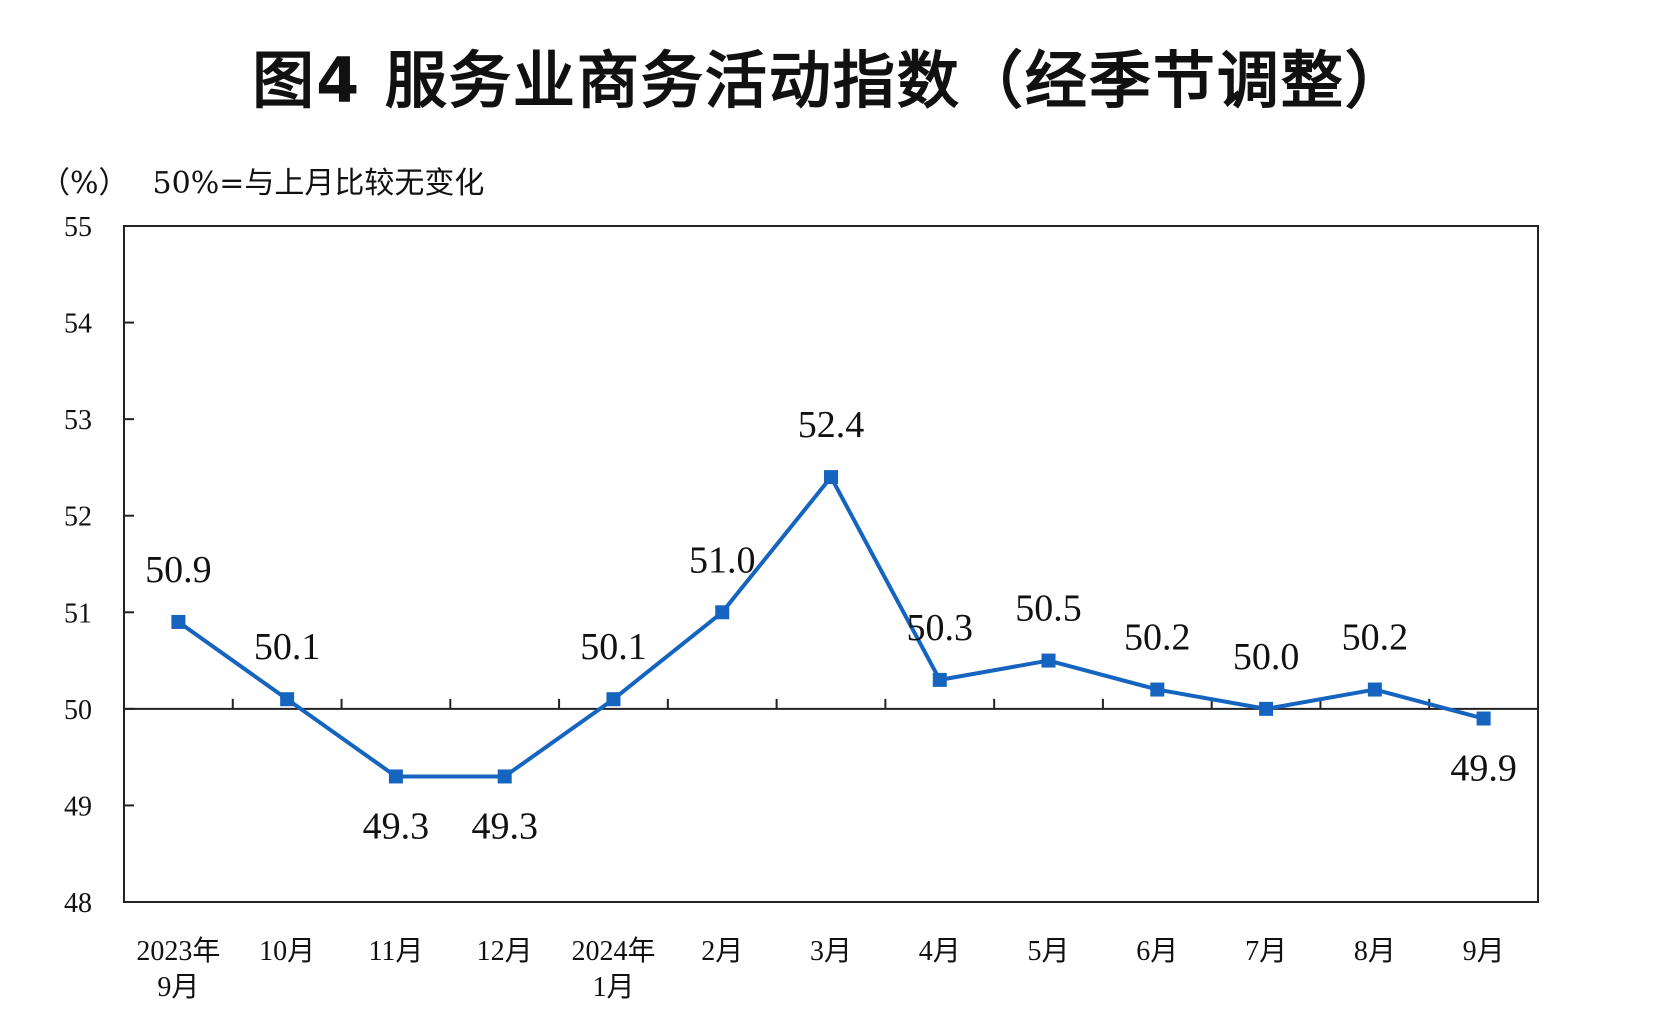  I want to click on x-tick-label: 2023年 9月, so click(178, 969).